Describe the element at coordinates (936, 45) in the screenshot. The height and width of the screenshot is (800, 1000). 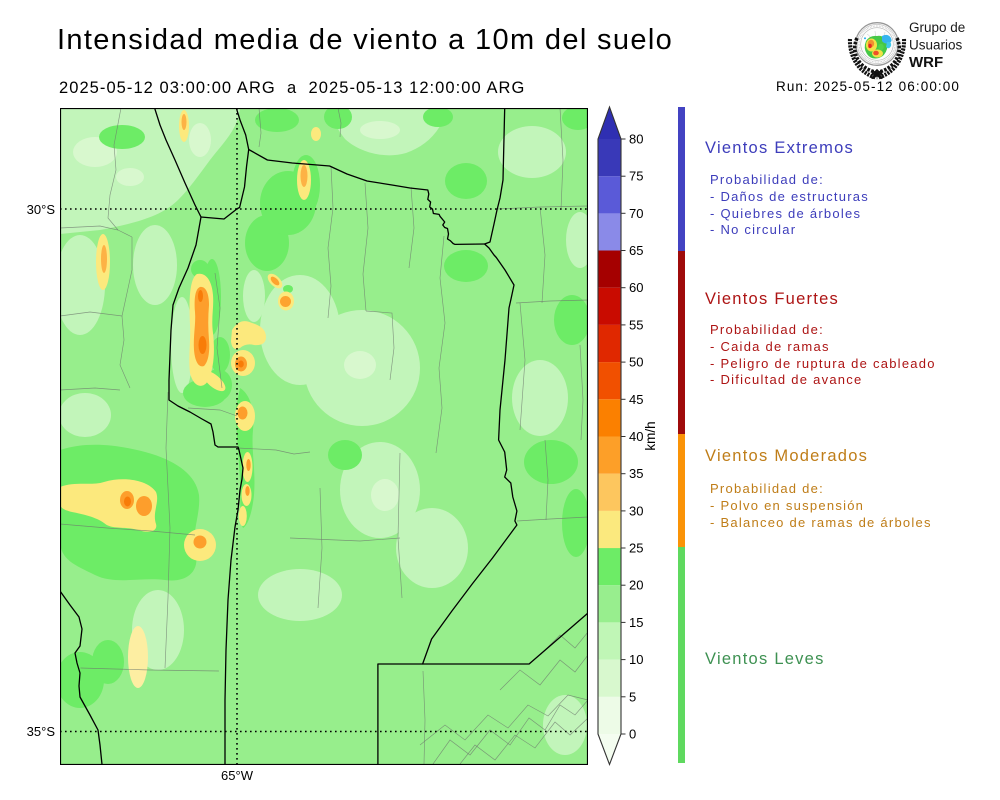
I see `svg-text: Usuarios` at that location.